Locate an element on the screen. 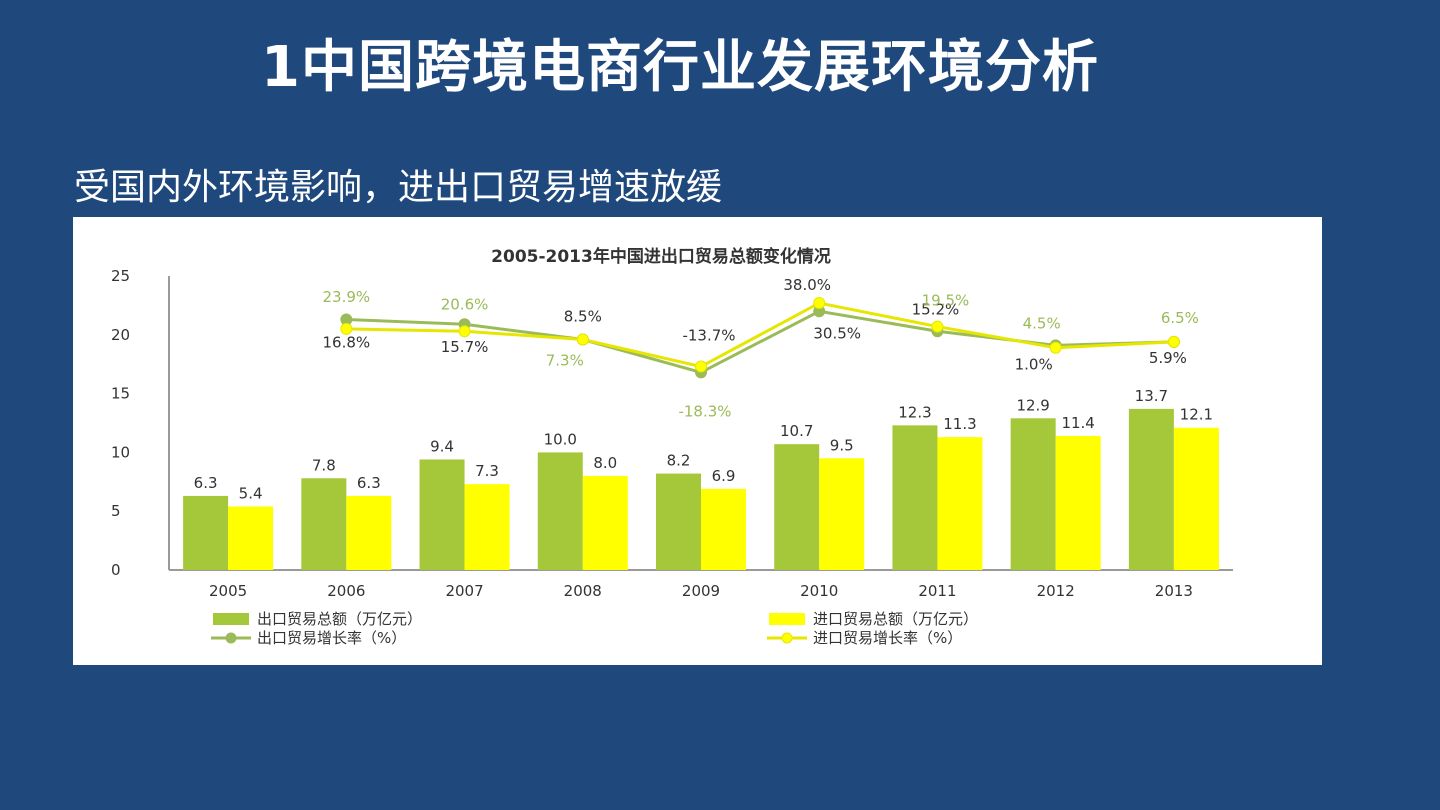 This screenshot has width=1440, height=810. legend-label: 出口贸易增长率（%） is located at coordinates (331, 638).